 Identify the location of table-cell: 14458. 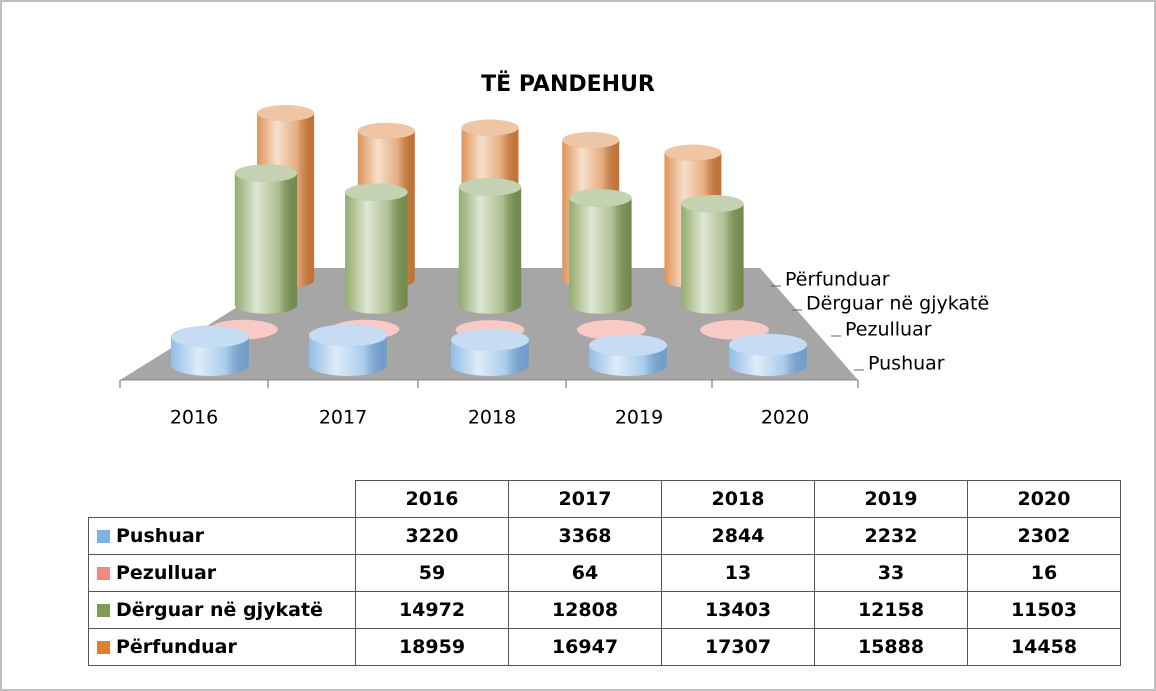
(1044, 647).